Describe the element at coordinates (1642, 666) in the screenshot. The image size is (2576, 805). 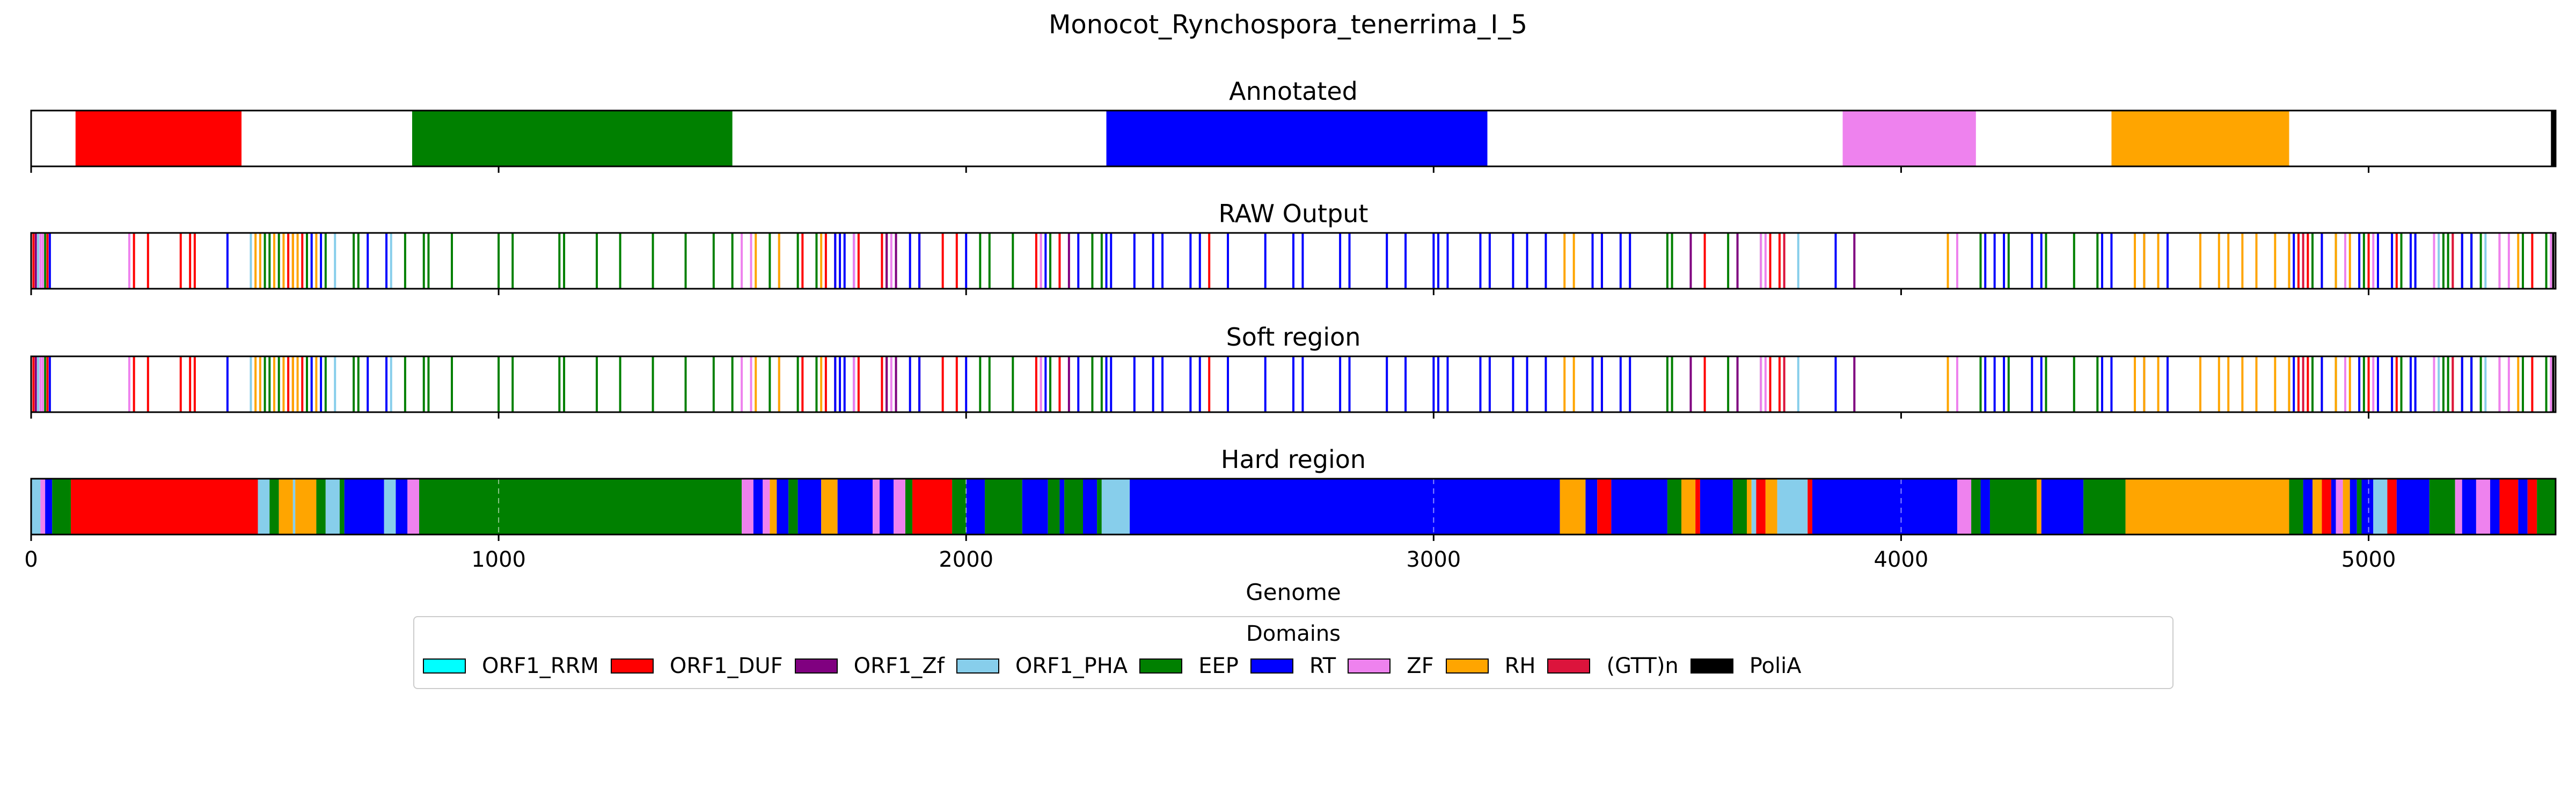
I see `legend-label: (GTT)n` at that location.